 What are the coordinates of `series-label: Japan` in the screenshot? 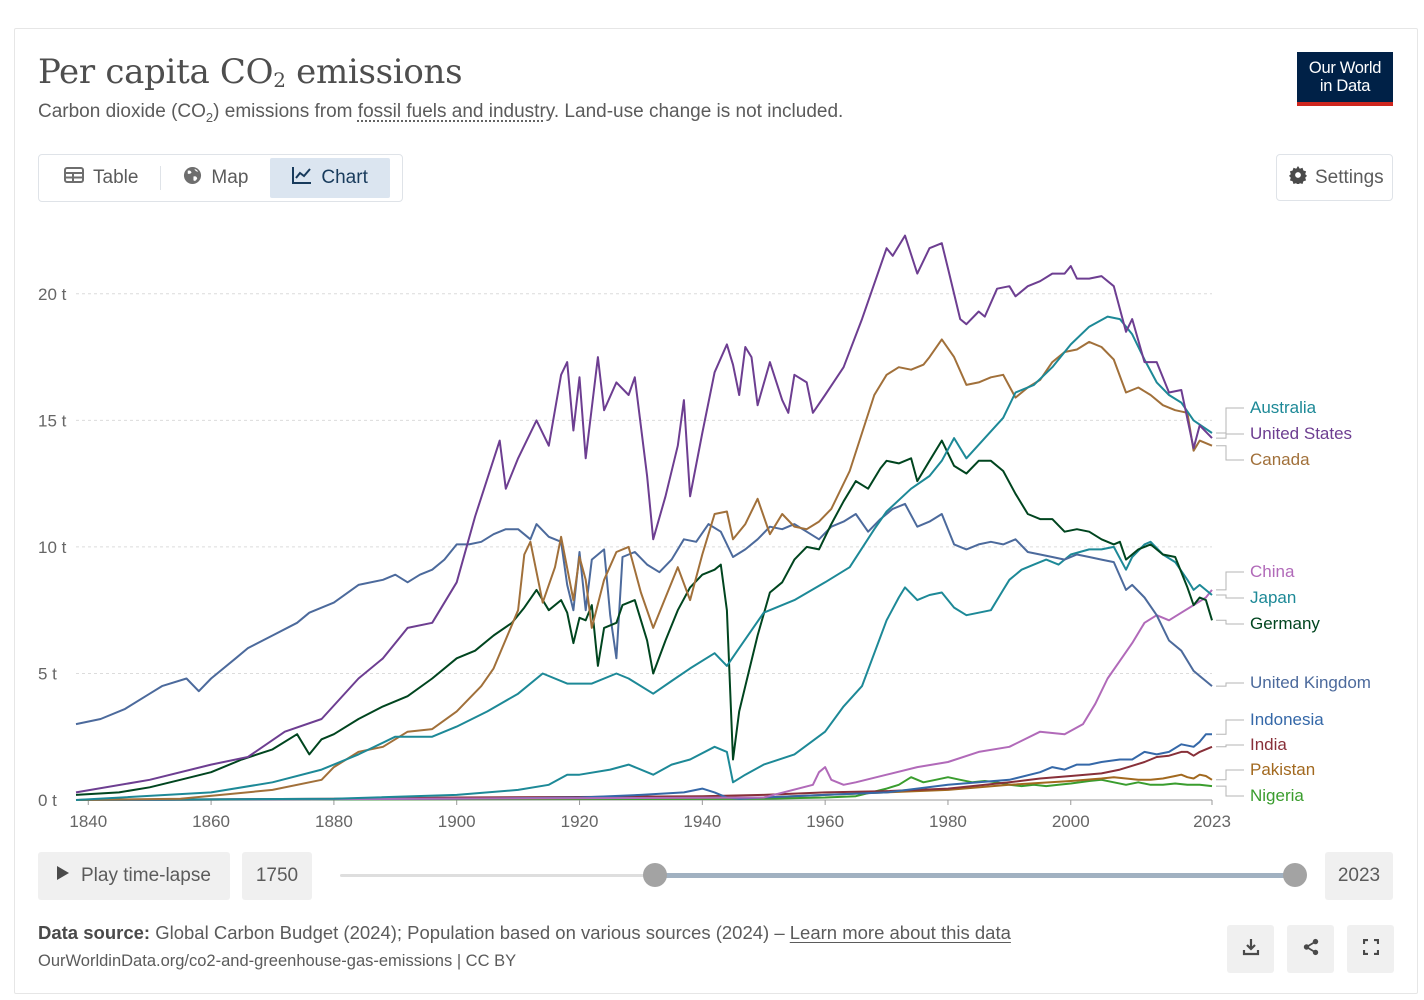 It's located at (1273, 597).